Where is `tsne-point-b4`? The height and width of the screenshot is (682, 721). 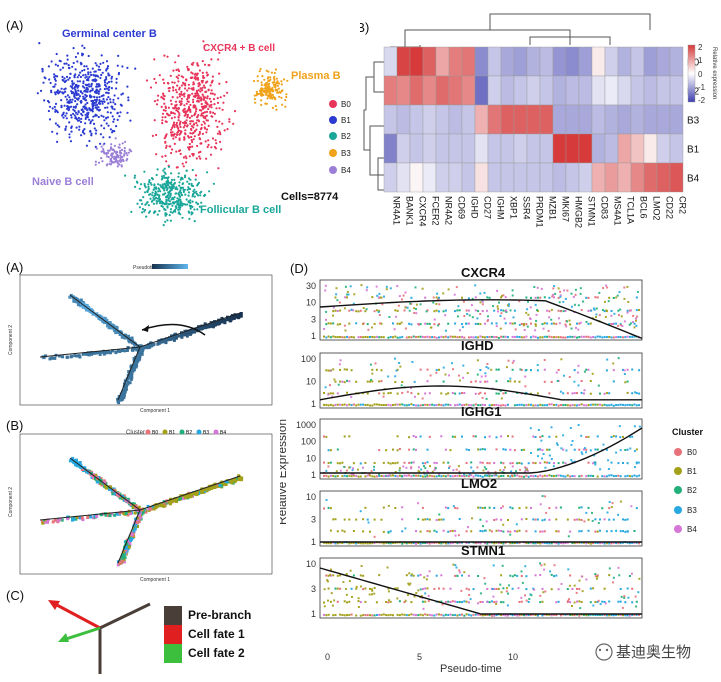 tsne-point-b4 is located at coordinates (117, 154).